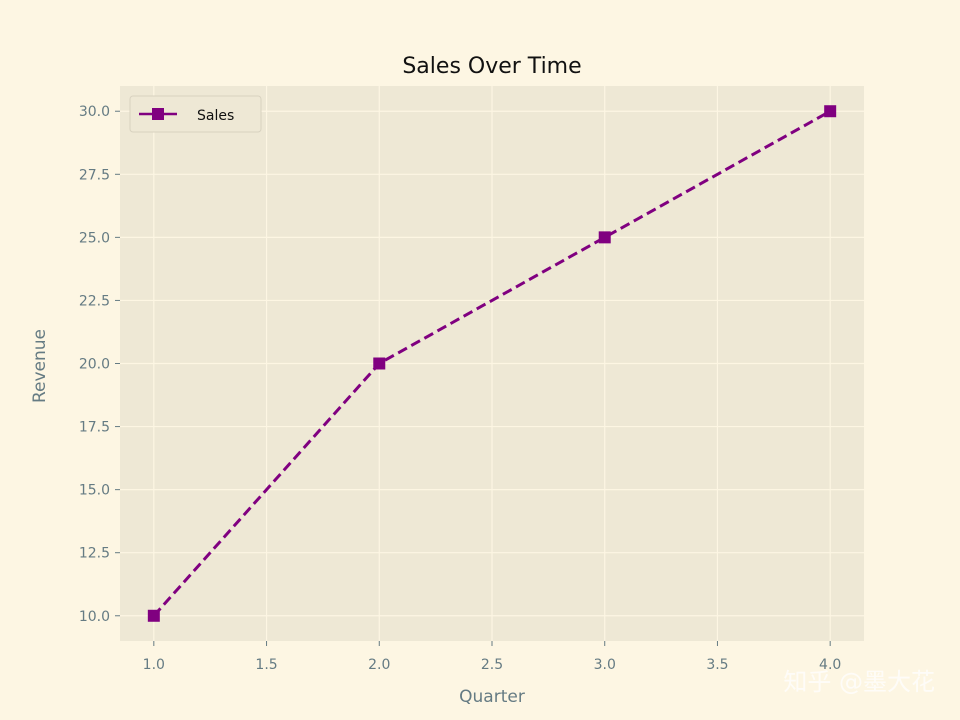 This screenshot has width=960, height=720. I want to click on chart-title: Sales Over Time, so click(491, 66).